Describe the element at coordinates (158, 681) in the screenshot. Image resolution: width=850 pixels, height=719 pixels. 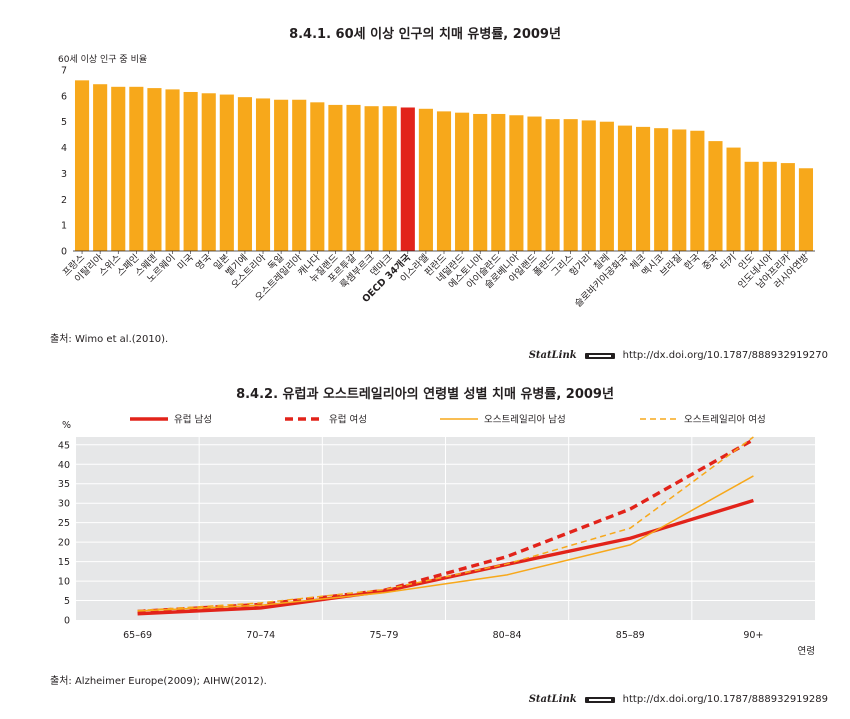
I see `chart2-source: 출처: Alzheimer Europe(2009); AIHW(2012).` at that location.